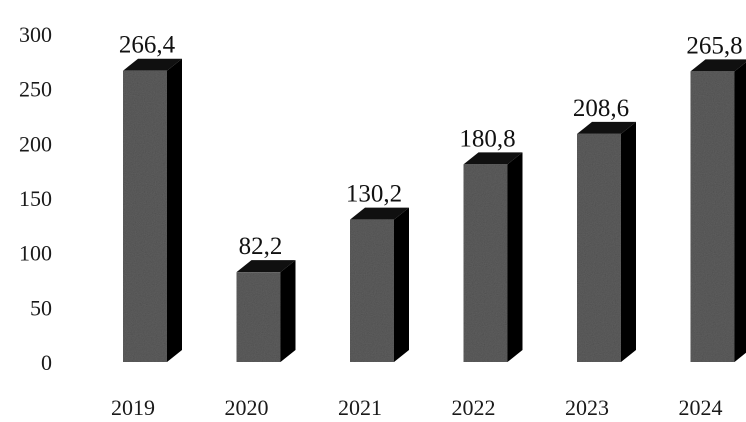  I want to click on x-axis: 2019 2020 2021 2022 2023 2024, so click(417, 407).